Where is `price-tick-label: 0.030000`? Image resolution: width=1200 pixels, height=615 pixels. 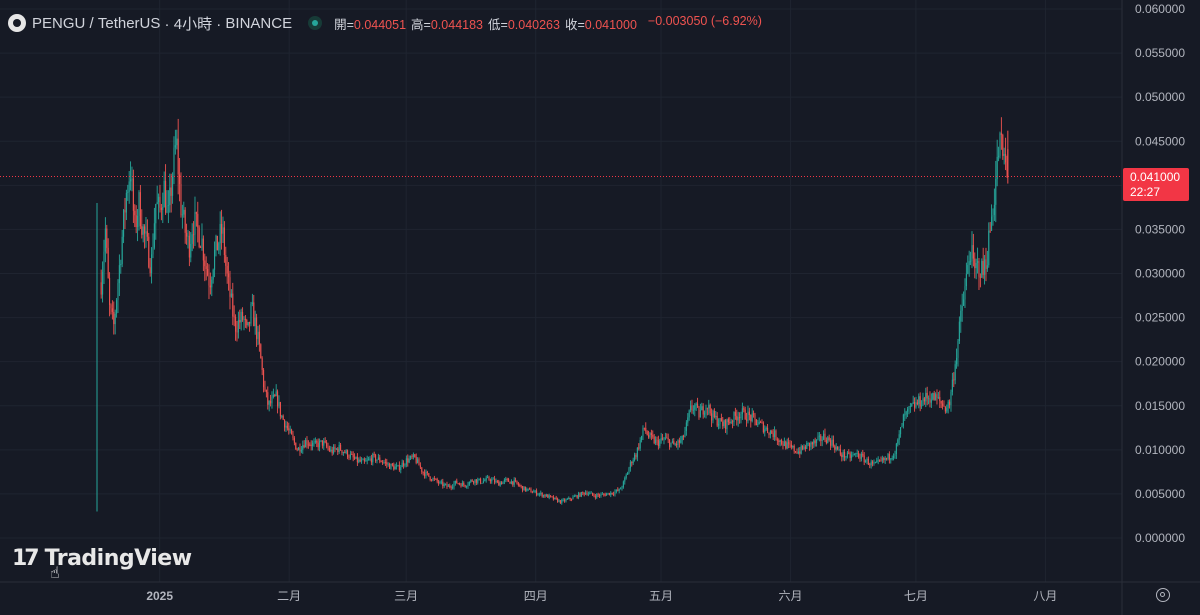
price-tick-label: 0.030000 is located at coordinates (1160, 274).